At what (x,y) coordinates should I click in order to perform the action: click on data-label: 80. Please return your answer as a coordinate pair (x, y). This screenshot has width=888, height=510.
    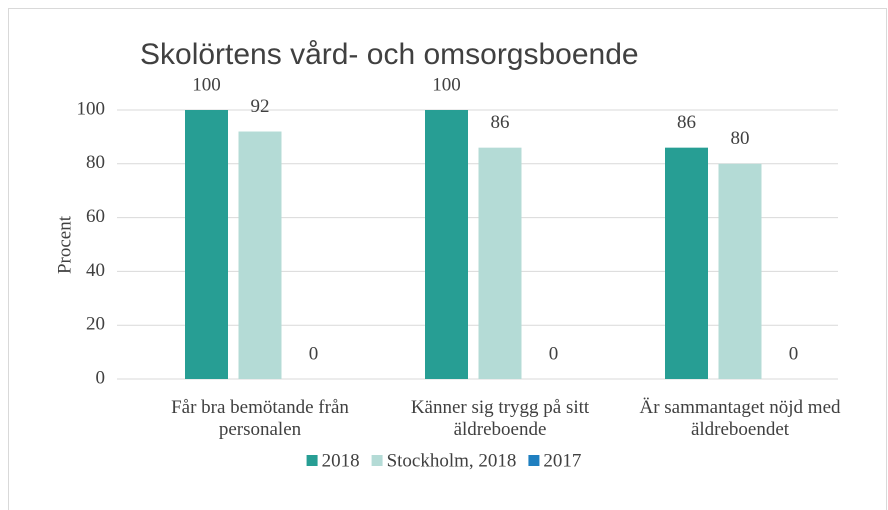
    Looking at the image, I should click on (740, 138).